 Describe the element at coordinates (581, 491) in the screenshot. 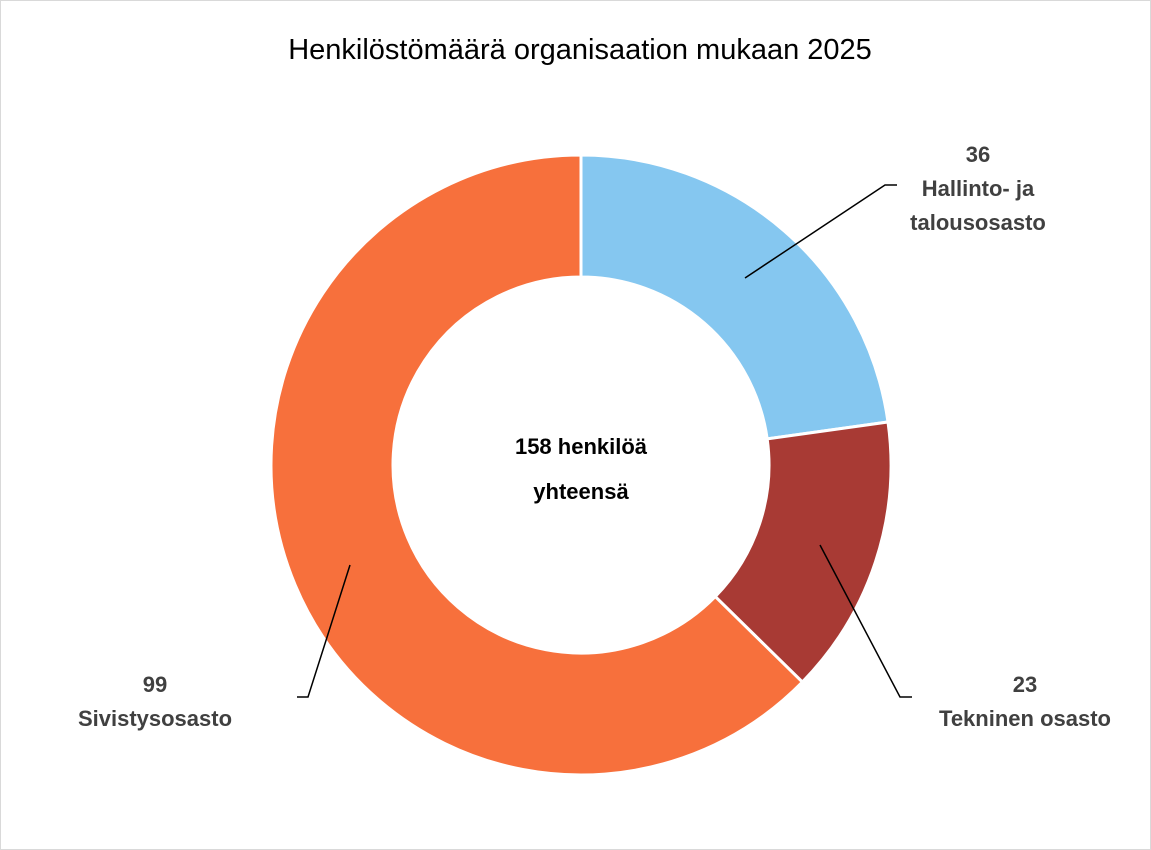

I see `center-line: yhteensä` at that location.